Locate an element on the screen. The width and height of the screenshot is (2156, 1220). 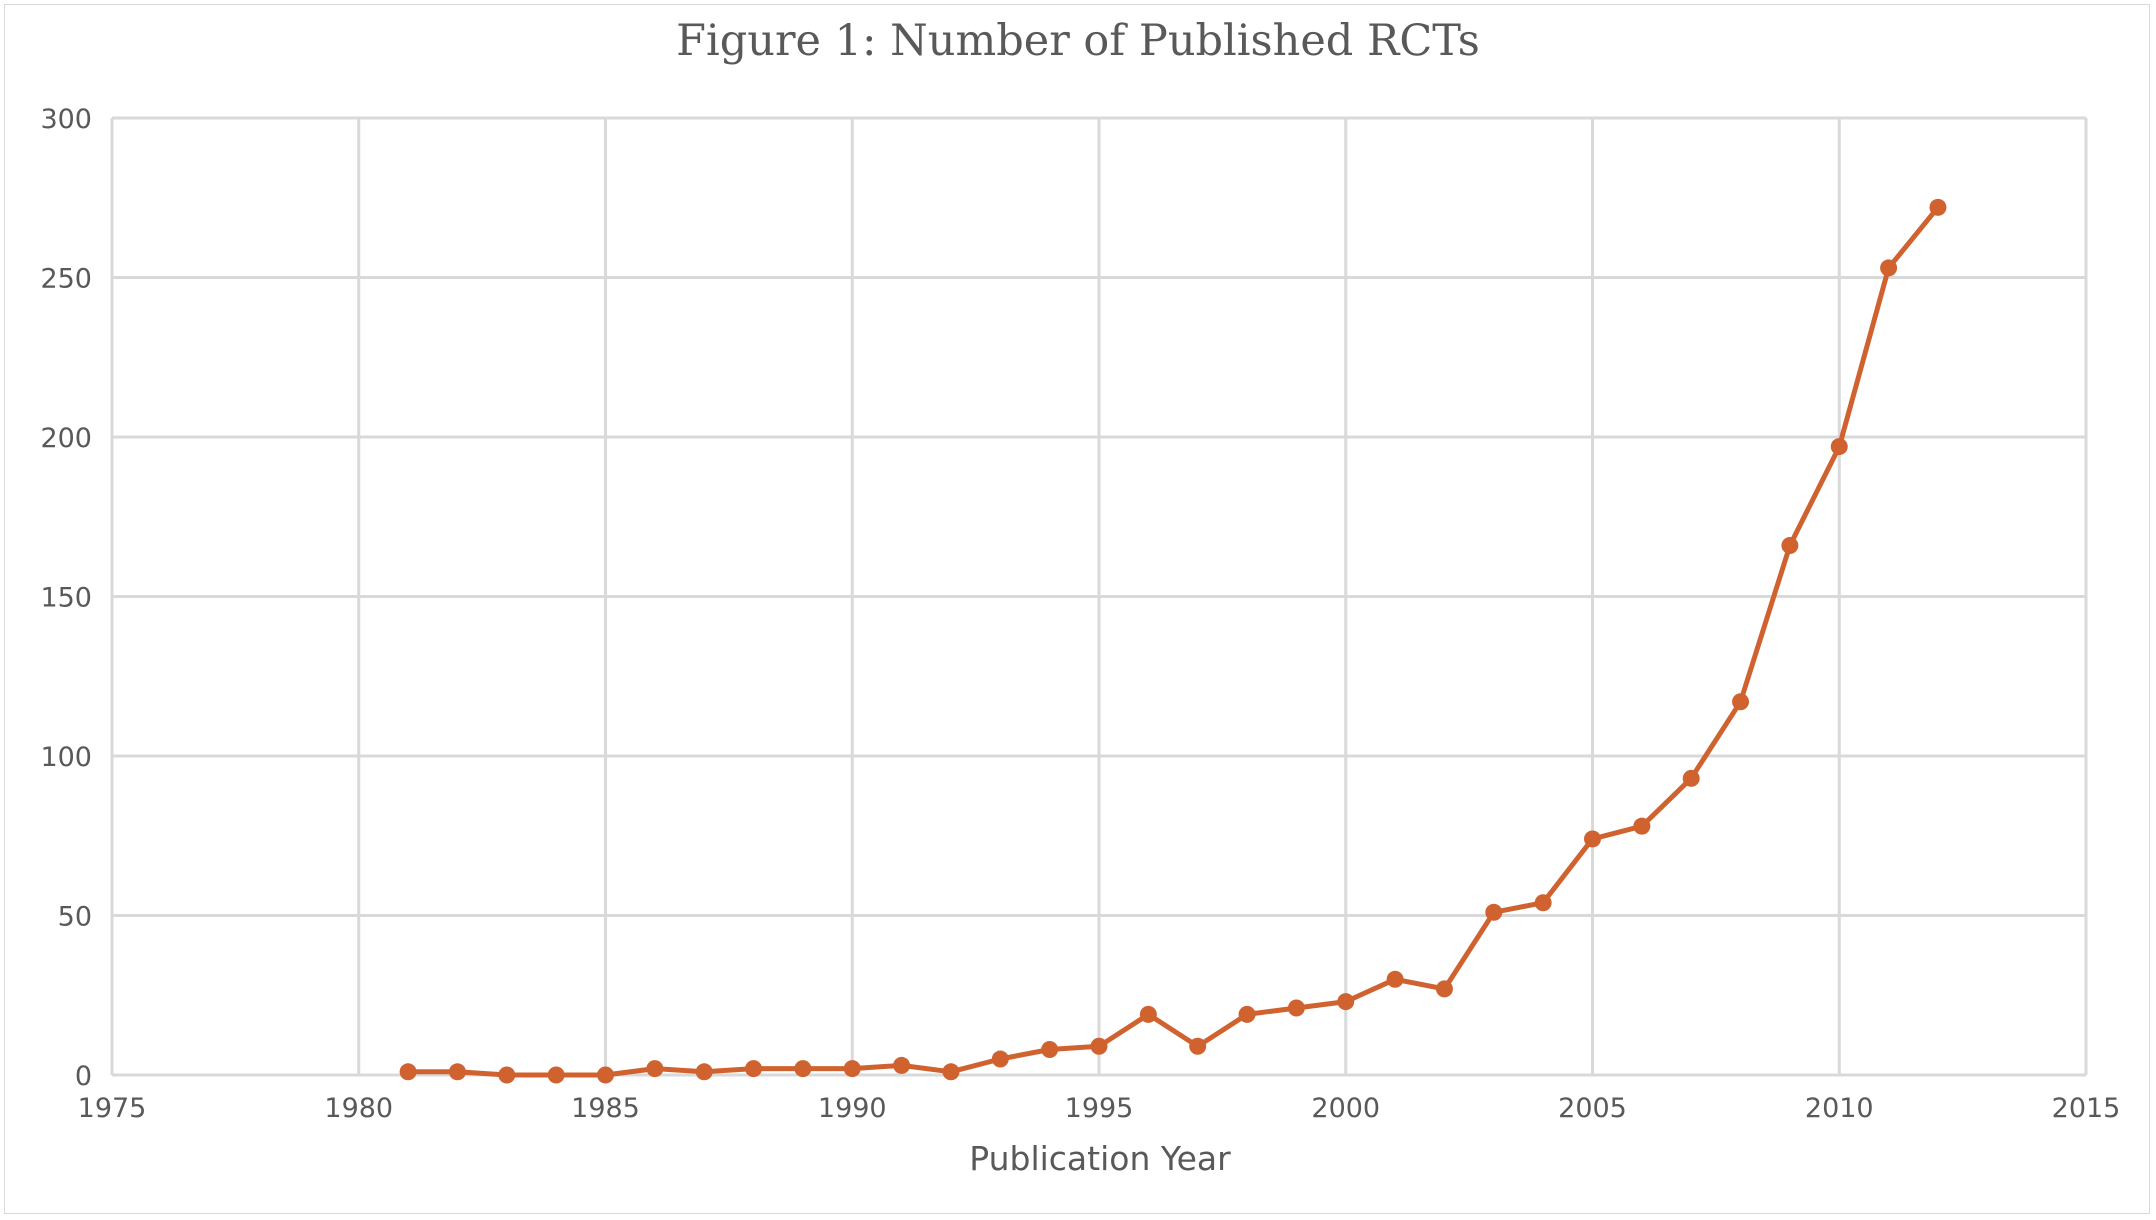
y-tick-label: 300 is located at coordinates (66, 119).